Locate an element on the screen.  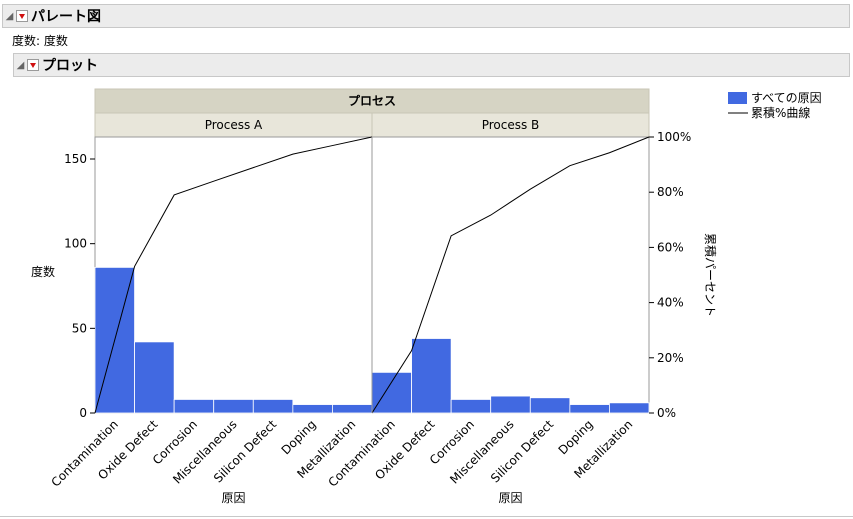
panel-strip is located at coordinates (510, 125).